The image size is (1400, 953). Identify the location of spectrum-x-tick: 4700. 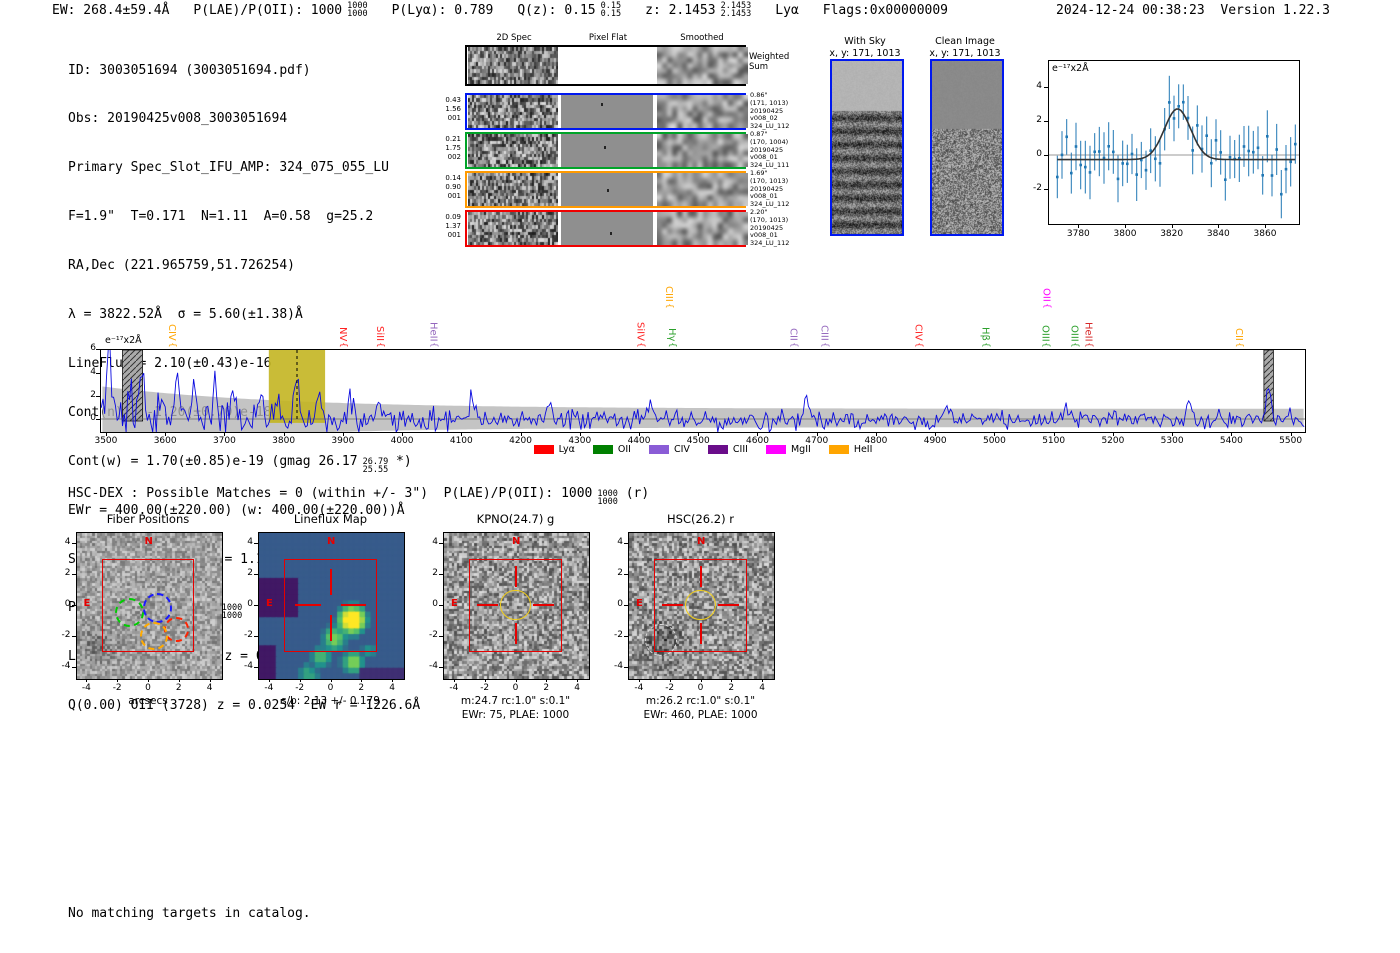
(817, 441).